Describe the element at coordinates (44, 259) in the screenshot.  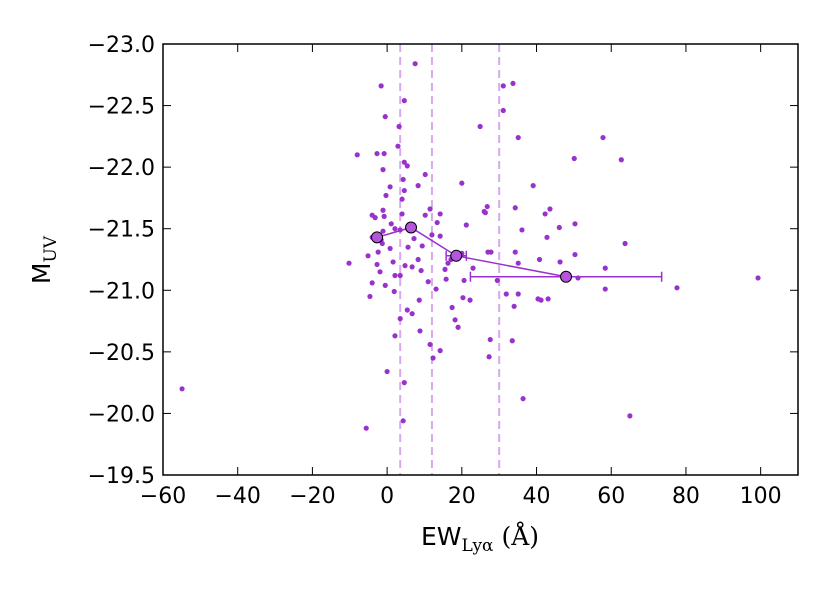
I see `y-axis-label: MUV` at that location.